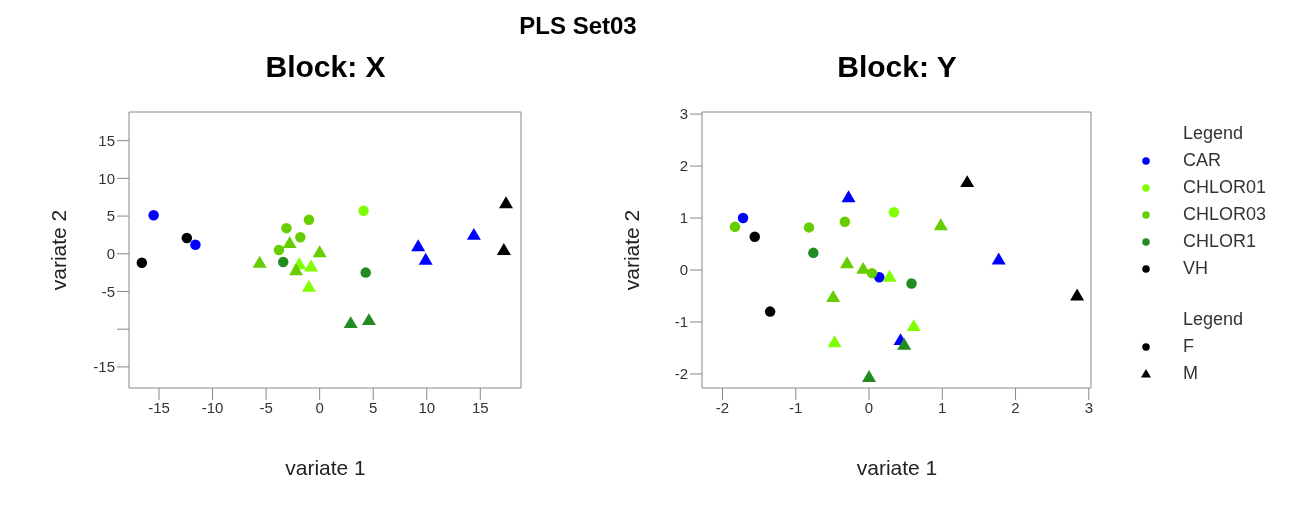  I want to click on y-tick-label: 1, so click(683, 218).